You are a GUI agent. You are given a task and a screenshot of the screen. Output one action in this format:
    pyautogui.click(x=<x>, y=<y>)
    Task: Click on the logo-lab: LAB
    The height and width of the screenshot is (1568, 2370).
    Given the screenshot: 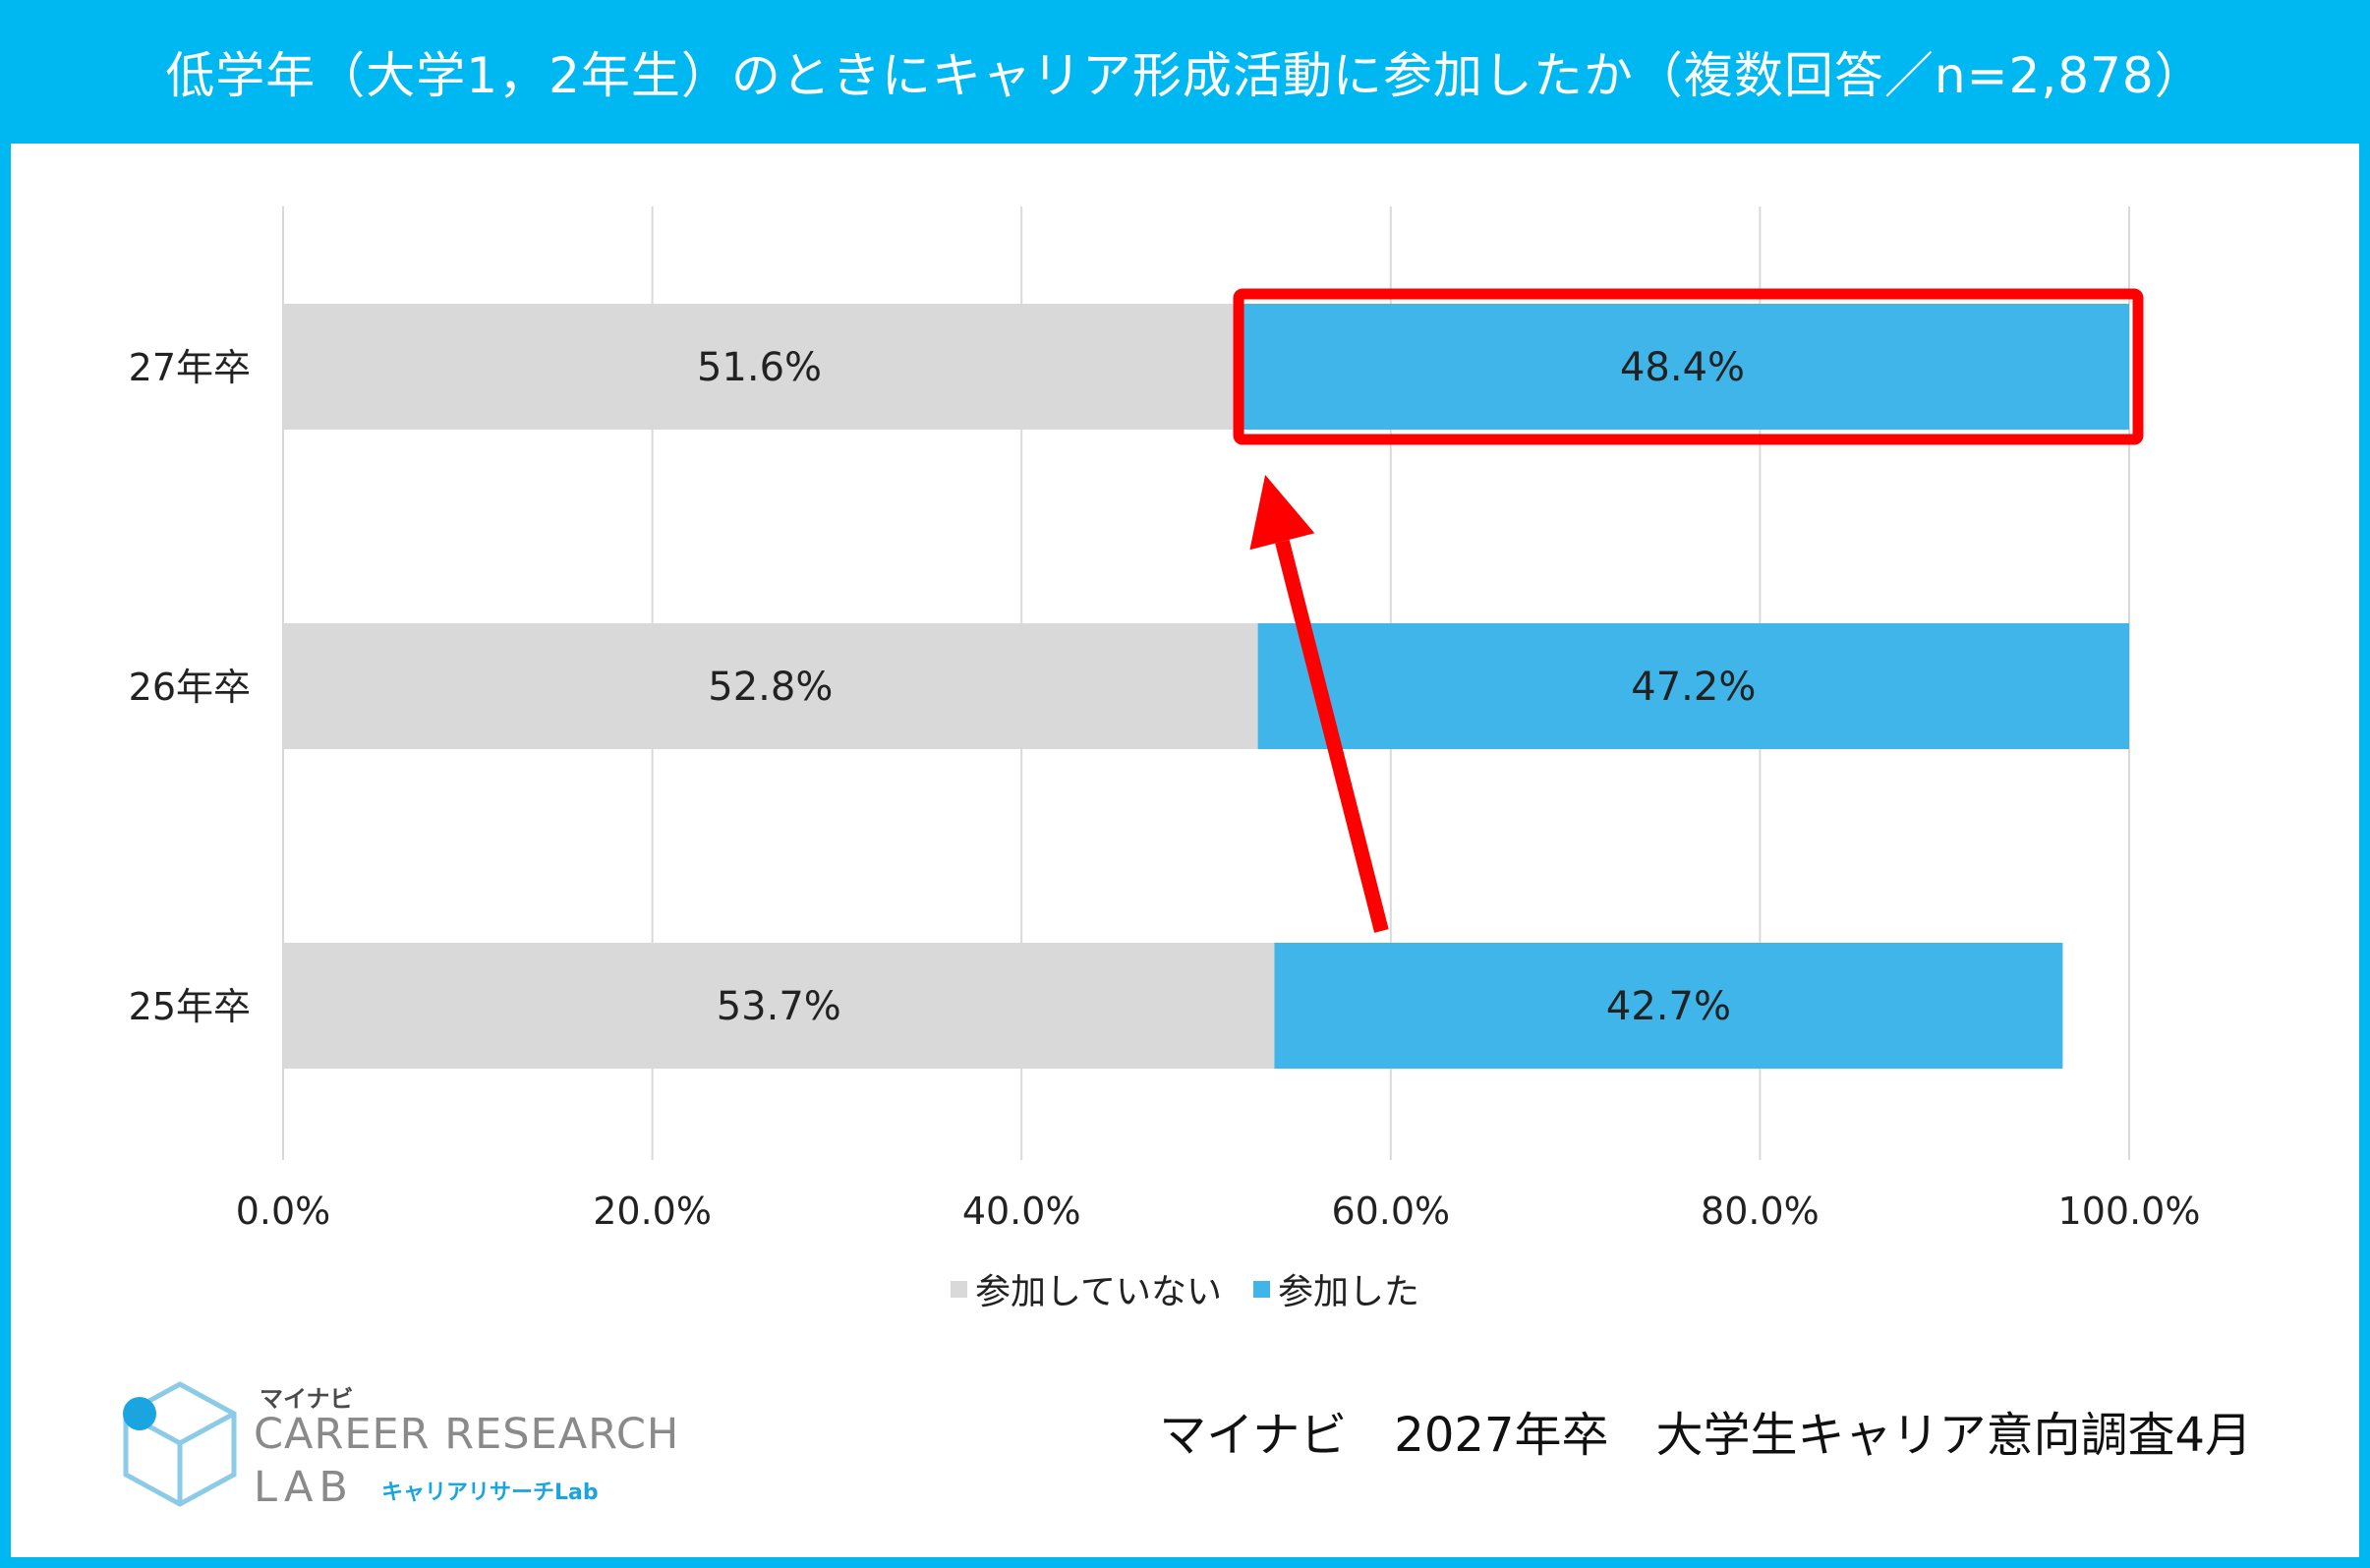 What is the action you would take?
    pyautogui.click(x=304, y=1487)
    